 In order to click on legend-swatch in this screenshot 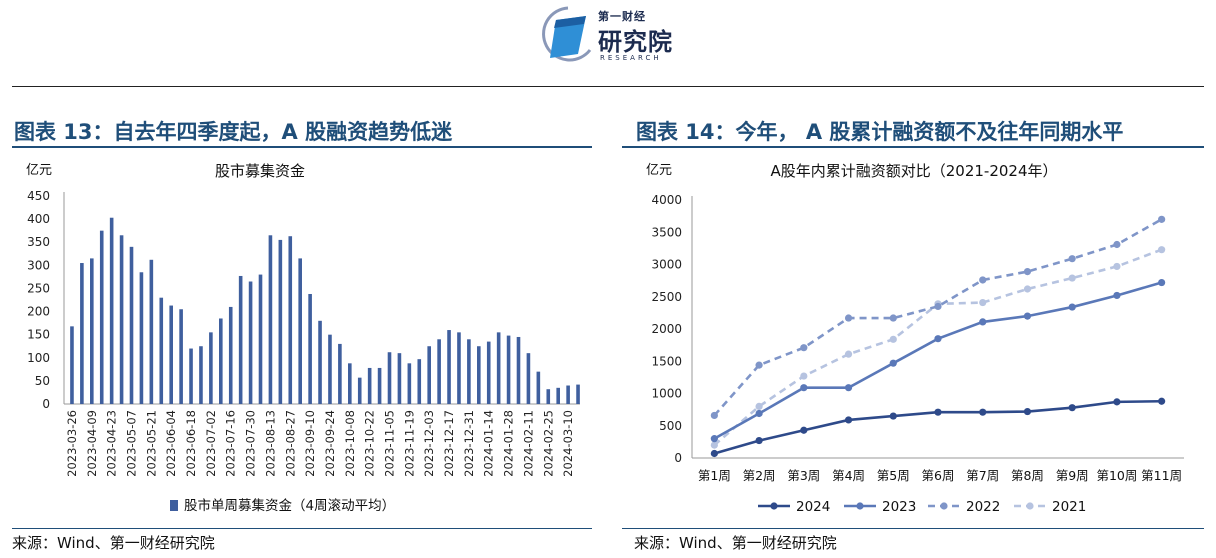, I will do `click(174, 505)`.